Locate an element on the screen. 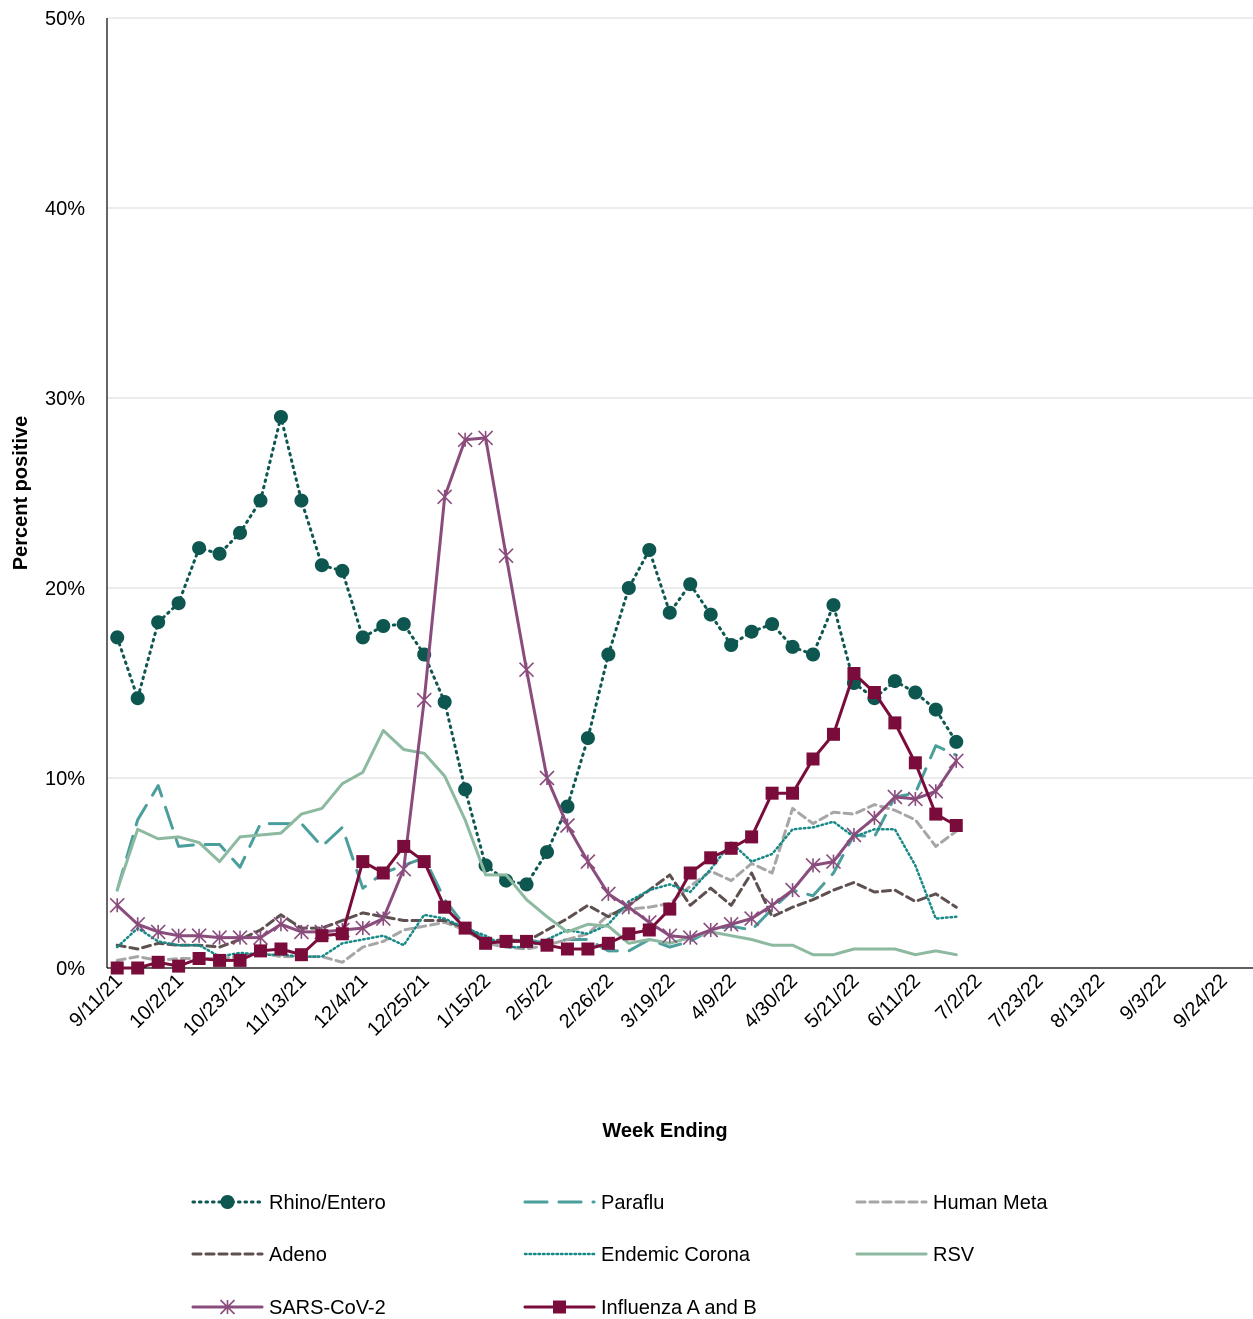 The image size is (1253, 1319). legend-item: Human Meta is located at coordinates (951, 1203).